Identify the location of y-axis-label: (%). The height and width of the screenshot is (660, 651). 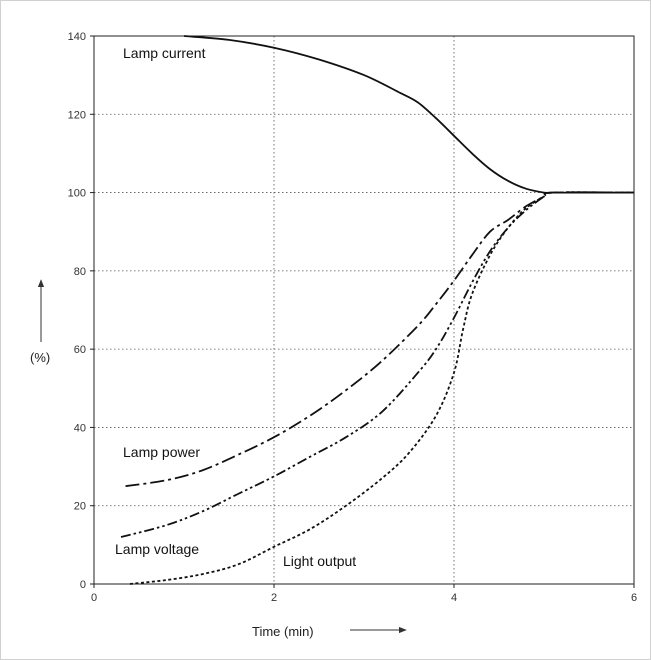
(40, 357).